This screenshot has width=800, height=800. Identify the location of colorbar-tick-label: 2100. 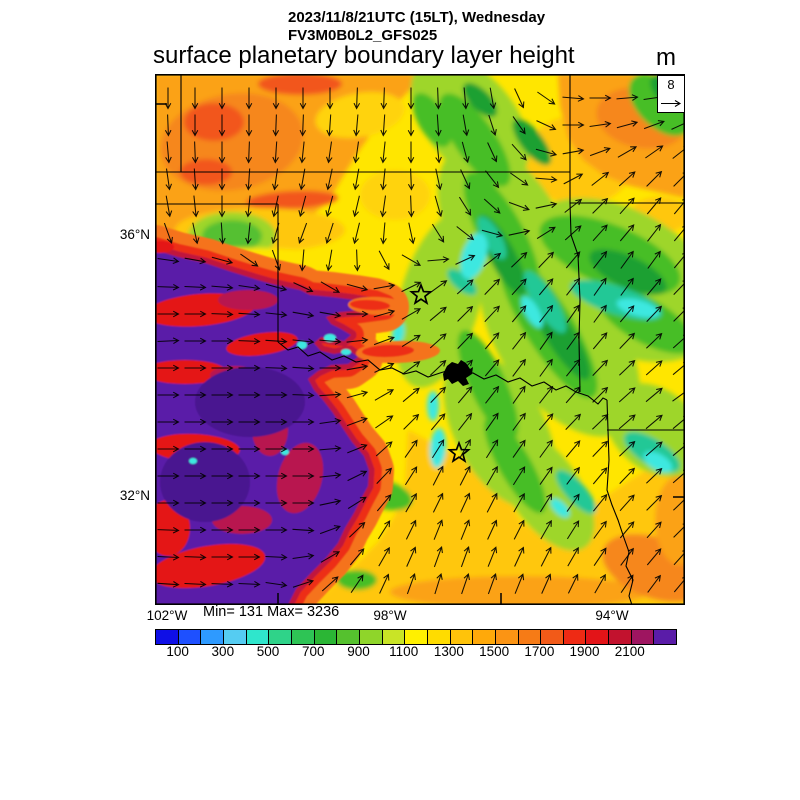
(629, 651).